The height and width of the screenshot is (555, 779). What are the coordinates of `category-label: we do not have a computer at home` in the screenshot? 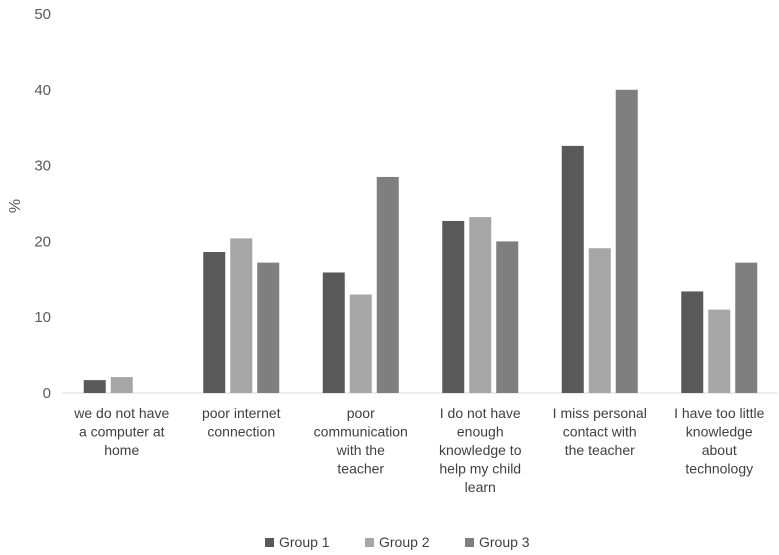 It's located at (121, 431).